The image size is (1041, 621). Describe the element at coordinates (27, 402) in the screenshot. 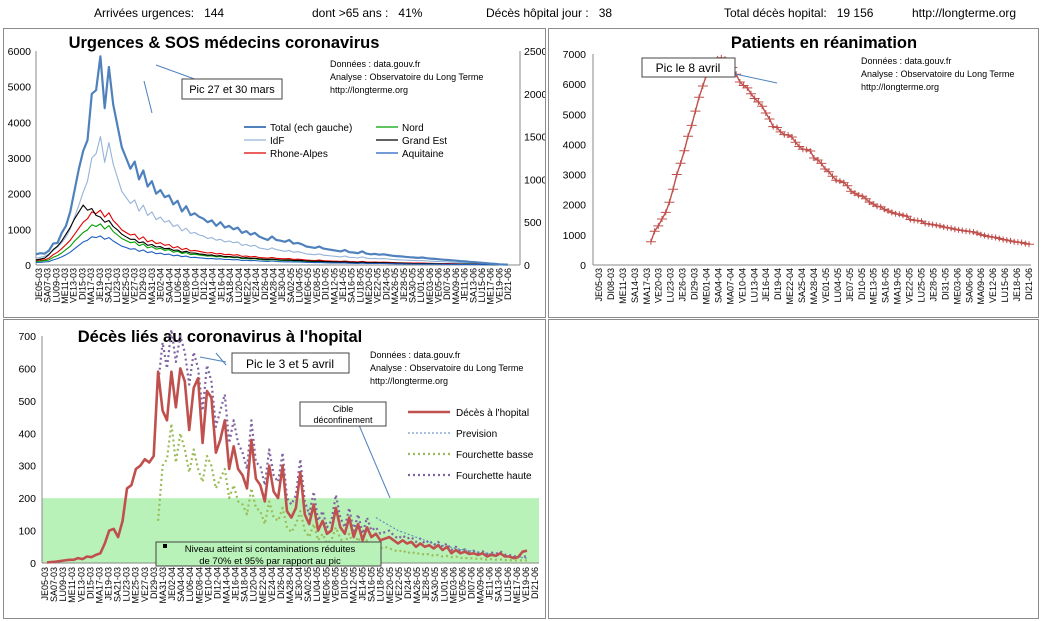

I see `c2-y-tick-label: 500` at that location.